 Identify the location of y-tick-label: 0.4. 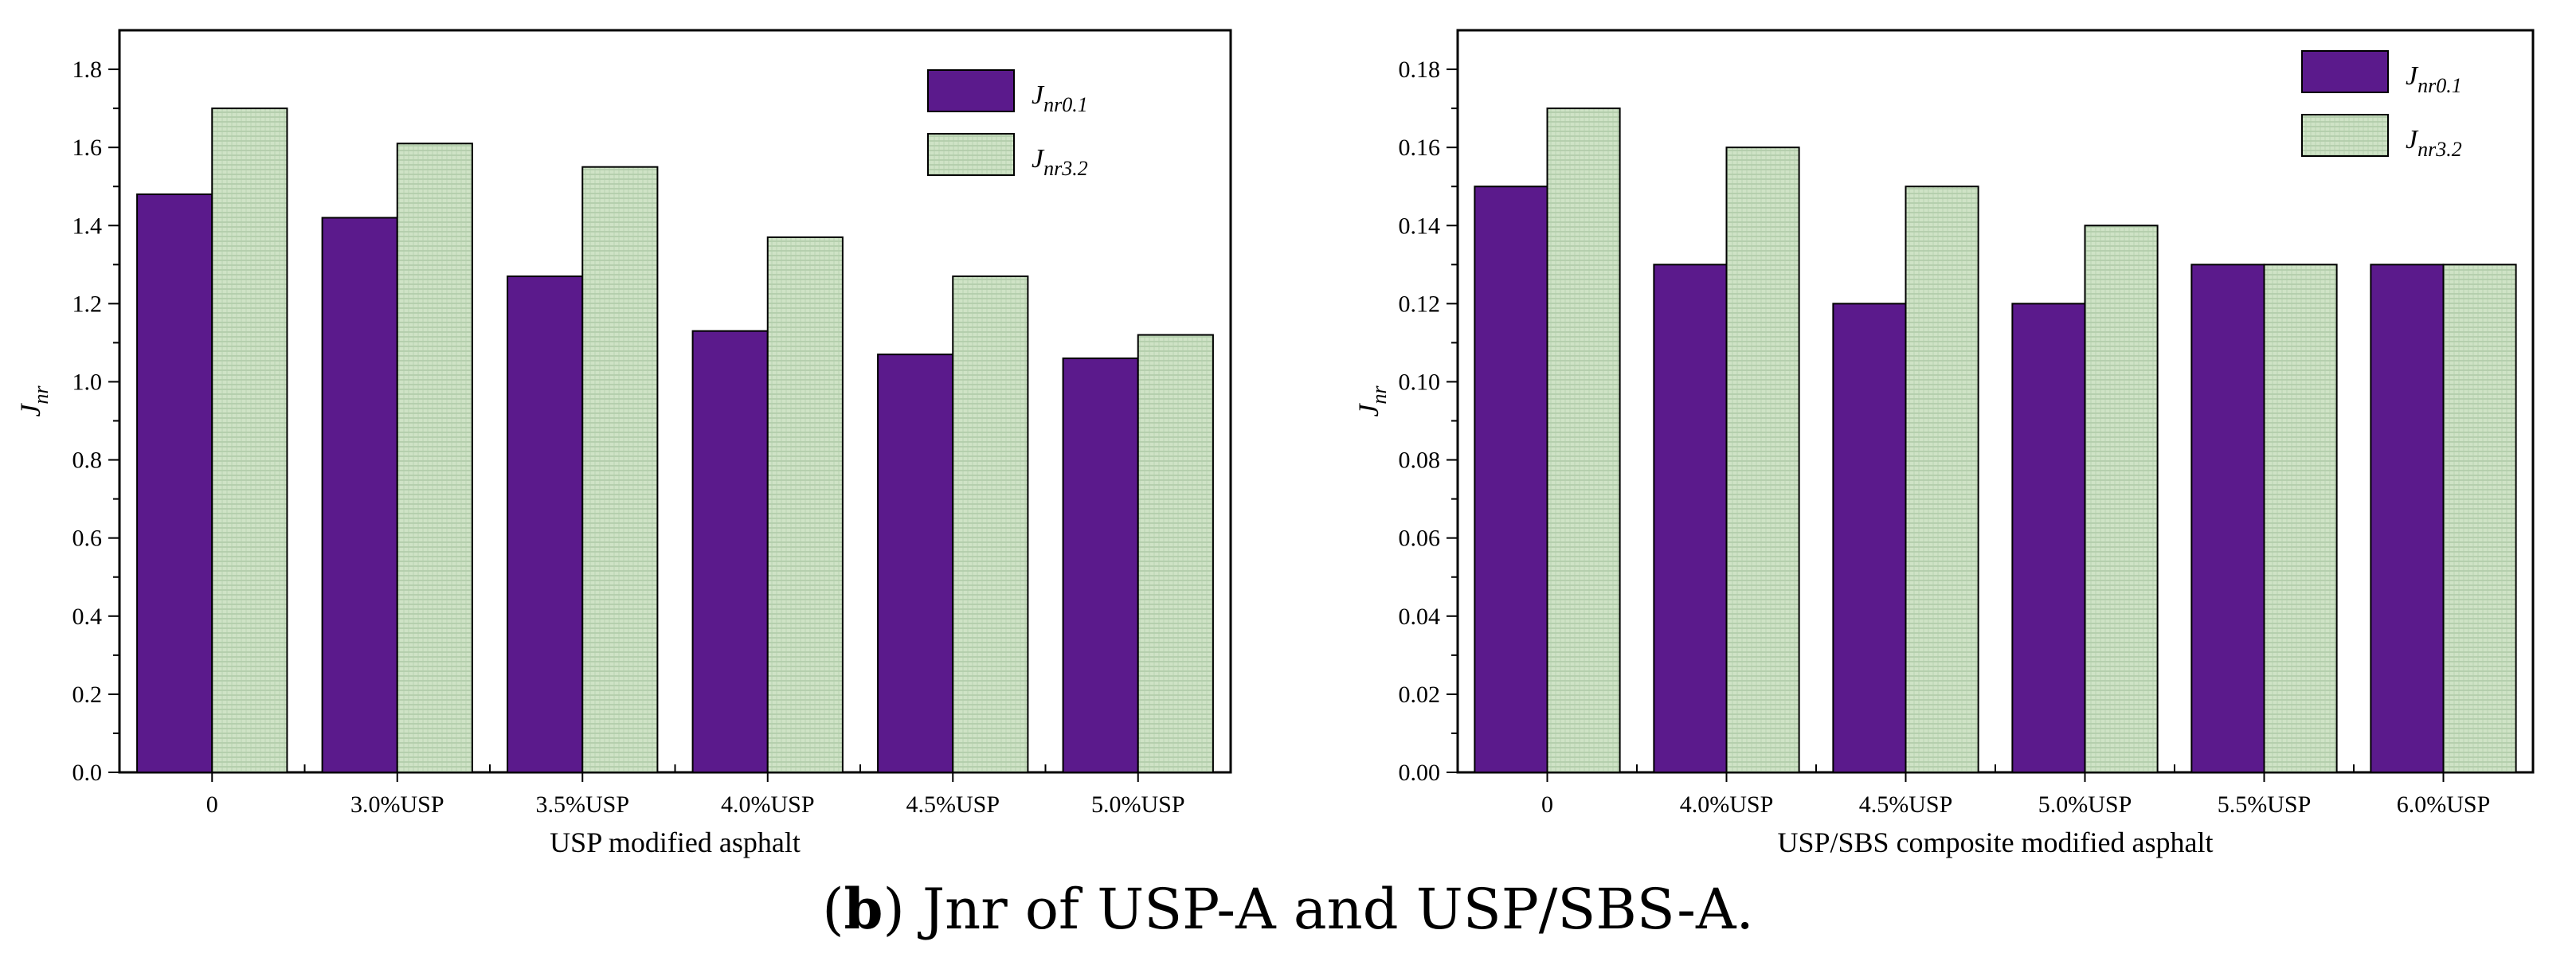
(87, 617).